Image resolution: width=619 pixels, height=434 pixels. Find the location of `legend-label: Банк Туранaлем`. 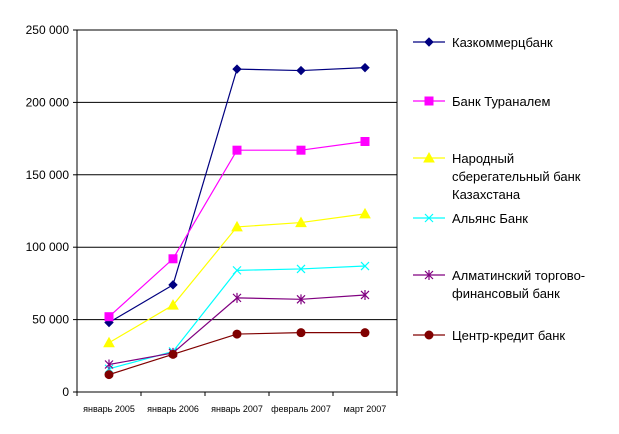

legend-label: Банк Туранaлем is located at coordinates (501, 101).